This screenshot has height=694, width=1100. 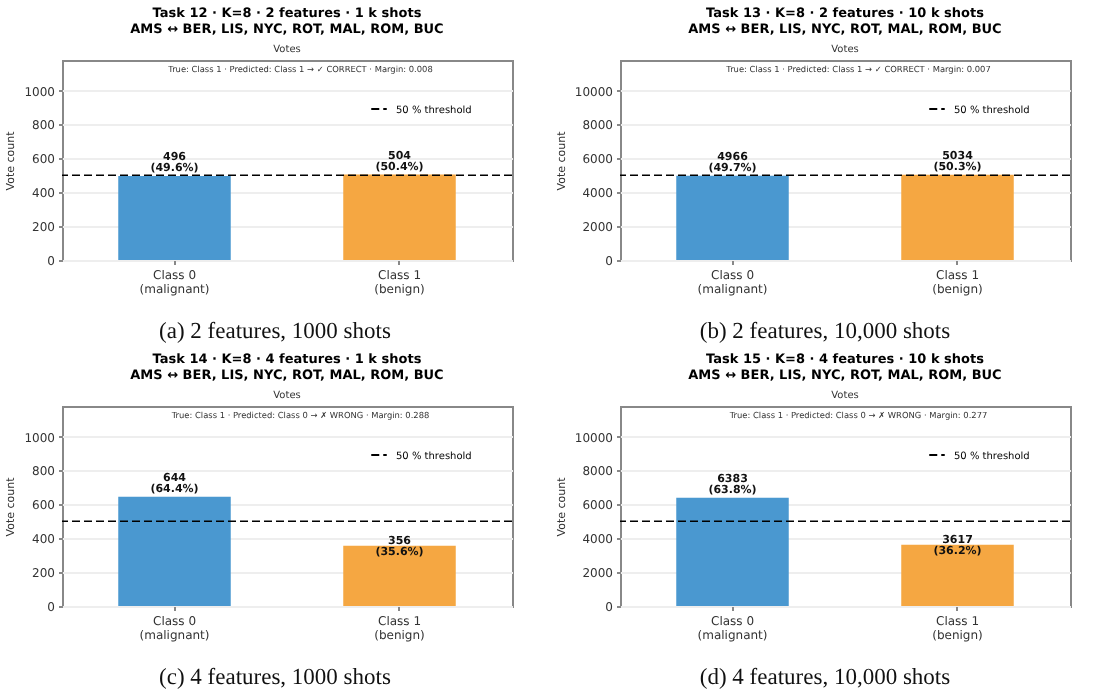 What do you see at coordinates (275, 332) in the screenshot?
I see `text: (a) 2 features, 1000 shots` at bounding box center [275, 332].